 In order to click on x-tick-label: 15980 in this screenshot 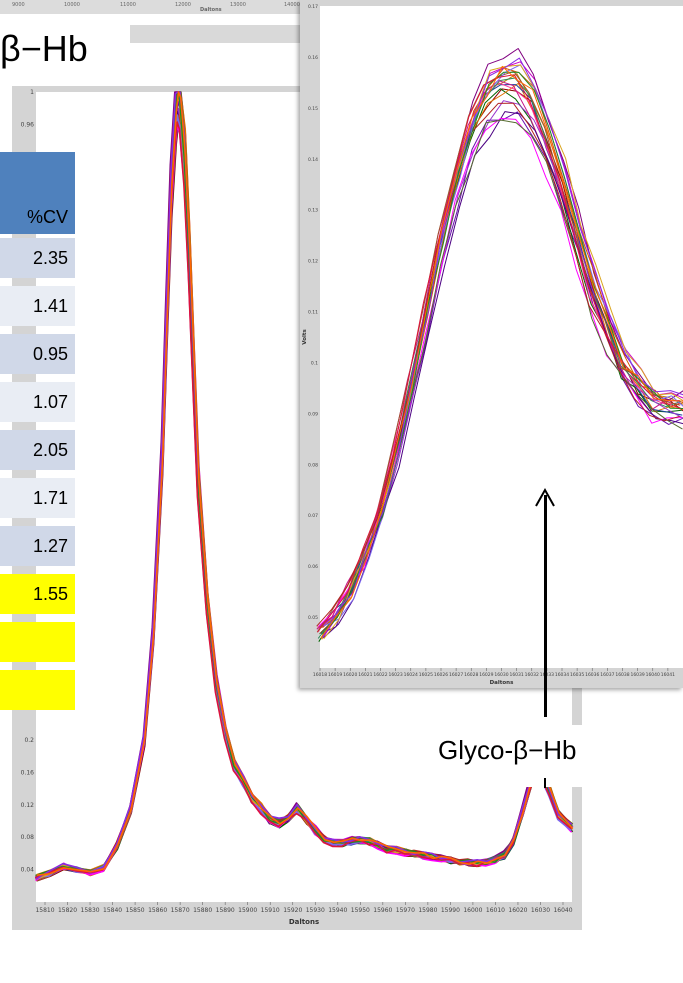, I will do `click(427, 910)`.